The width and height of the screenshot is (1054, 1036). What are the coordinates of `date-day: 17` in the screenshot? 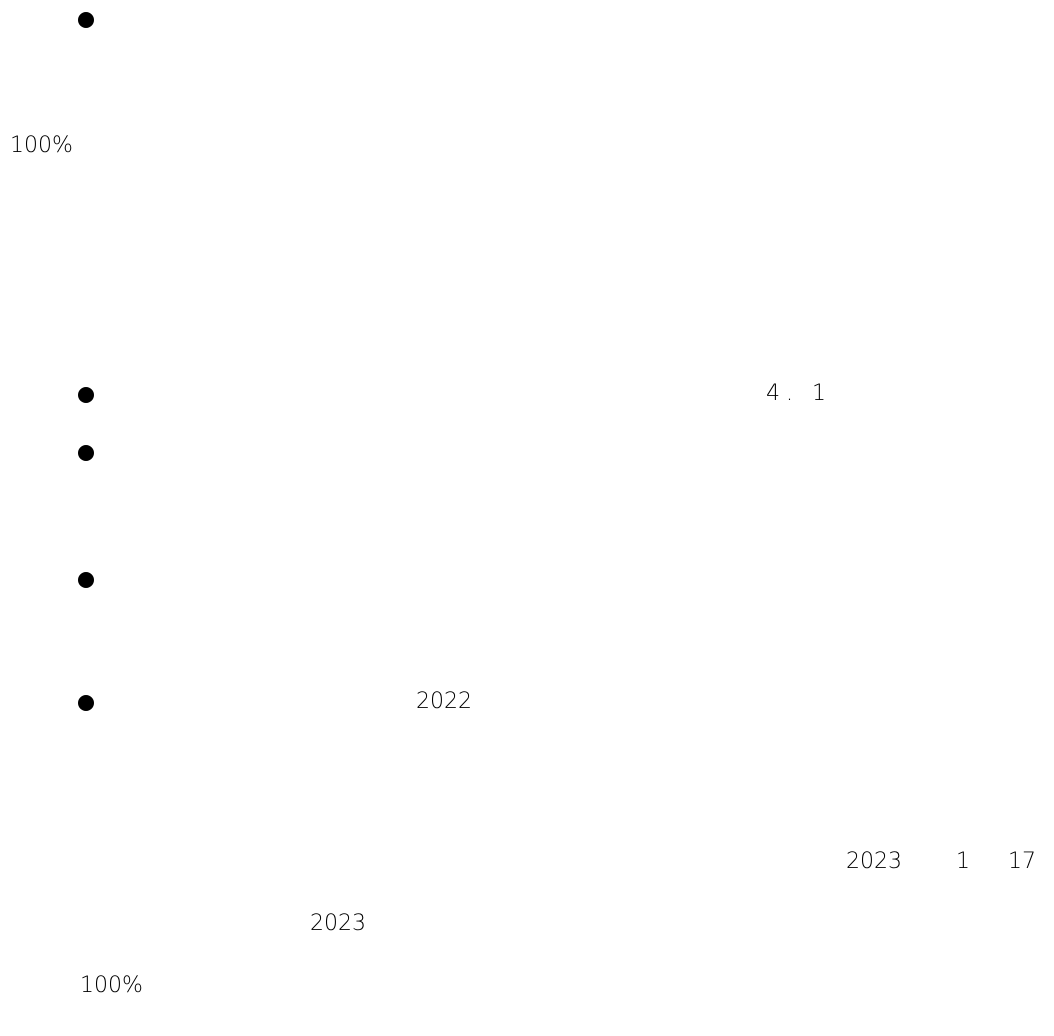 It's located at (1022, 861).